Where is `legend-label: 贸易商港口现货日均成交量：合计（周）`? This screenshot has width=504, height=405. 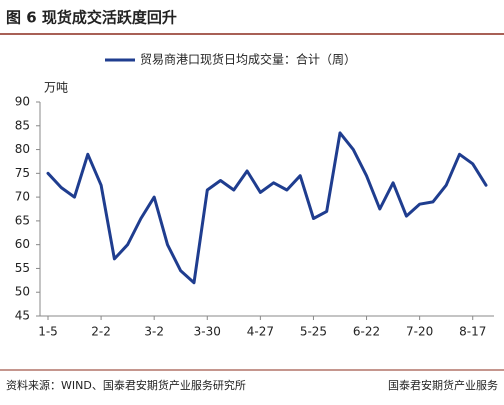
legend-label: 贸易商港口现货日均成交量：合计（周） is located at coordinates (248, 59).